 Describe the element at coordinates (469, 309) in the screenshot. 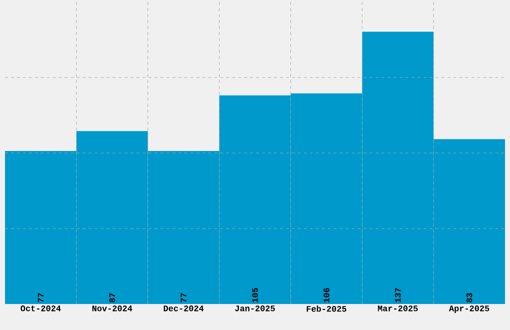

I see `x-tick-label: Apr-2025` at that location.